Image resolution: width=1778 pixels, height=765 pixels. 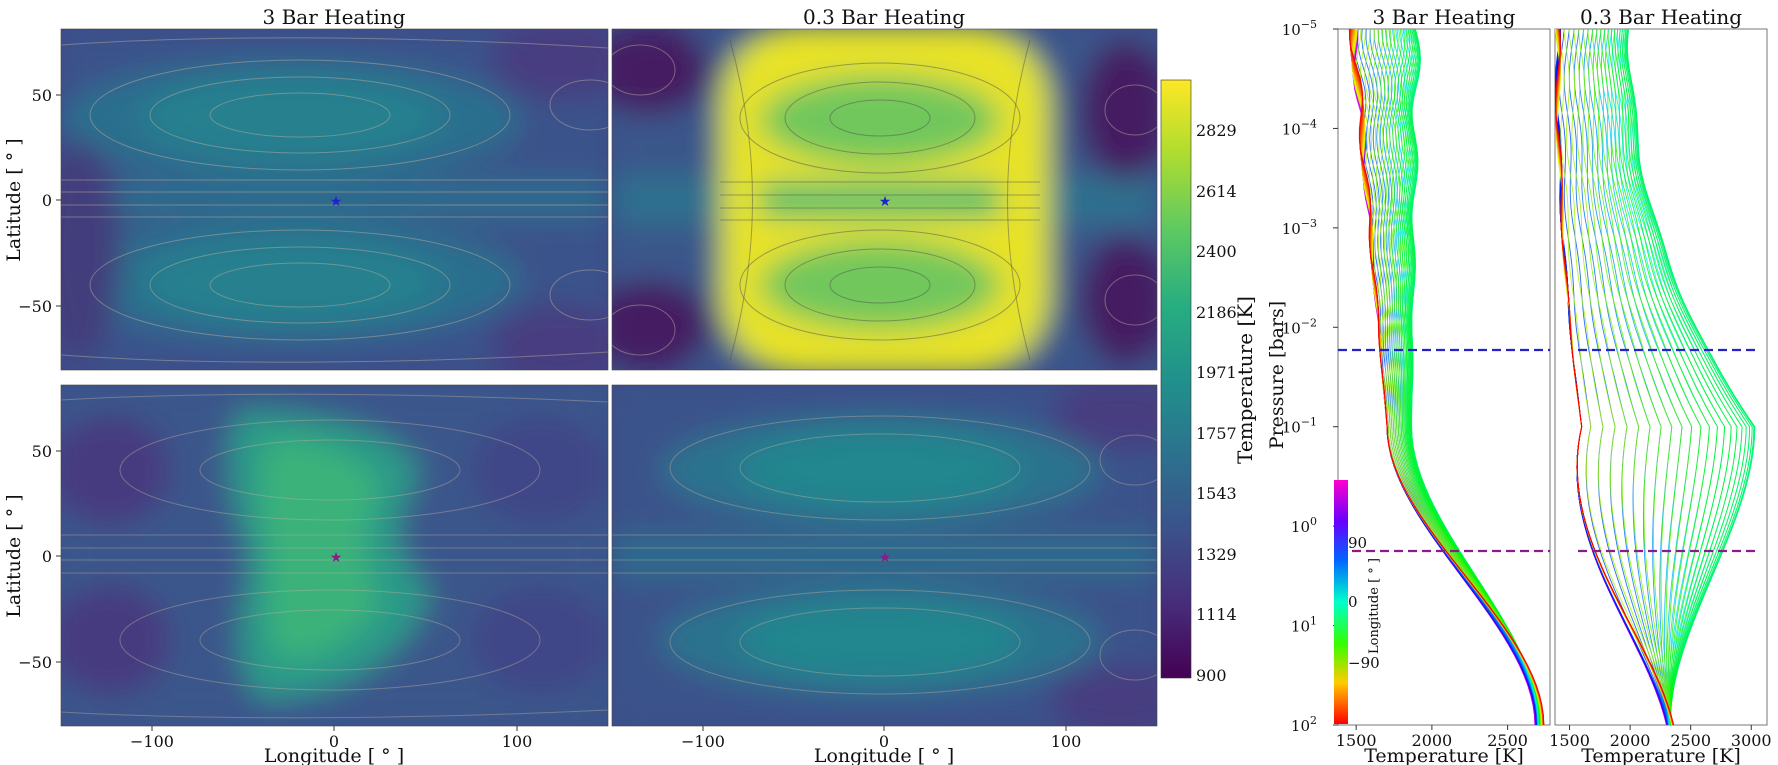 I want to click on lon-cbar-tick-90: 90, so click(x=1357, y=543).